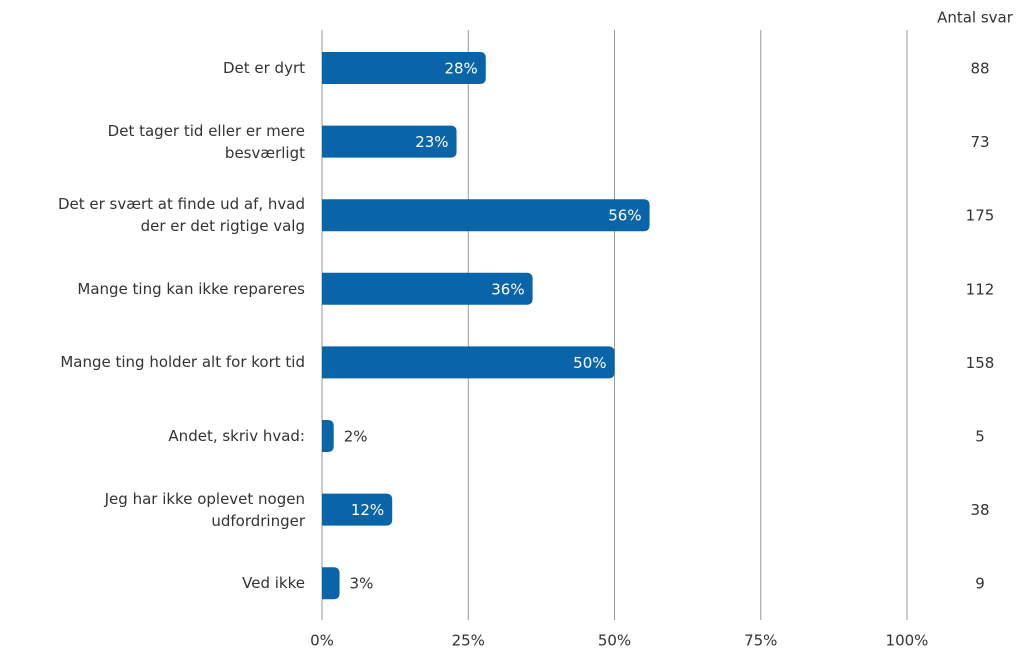 The image size is (1024, 653). Describe the element at coordinates (980, 584) in the screenshot. I see `count-label: 9` at that location.